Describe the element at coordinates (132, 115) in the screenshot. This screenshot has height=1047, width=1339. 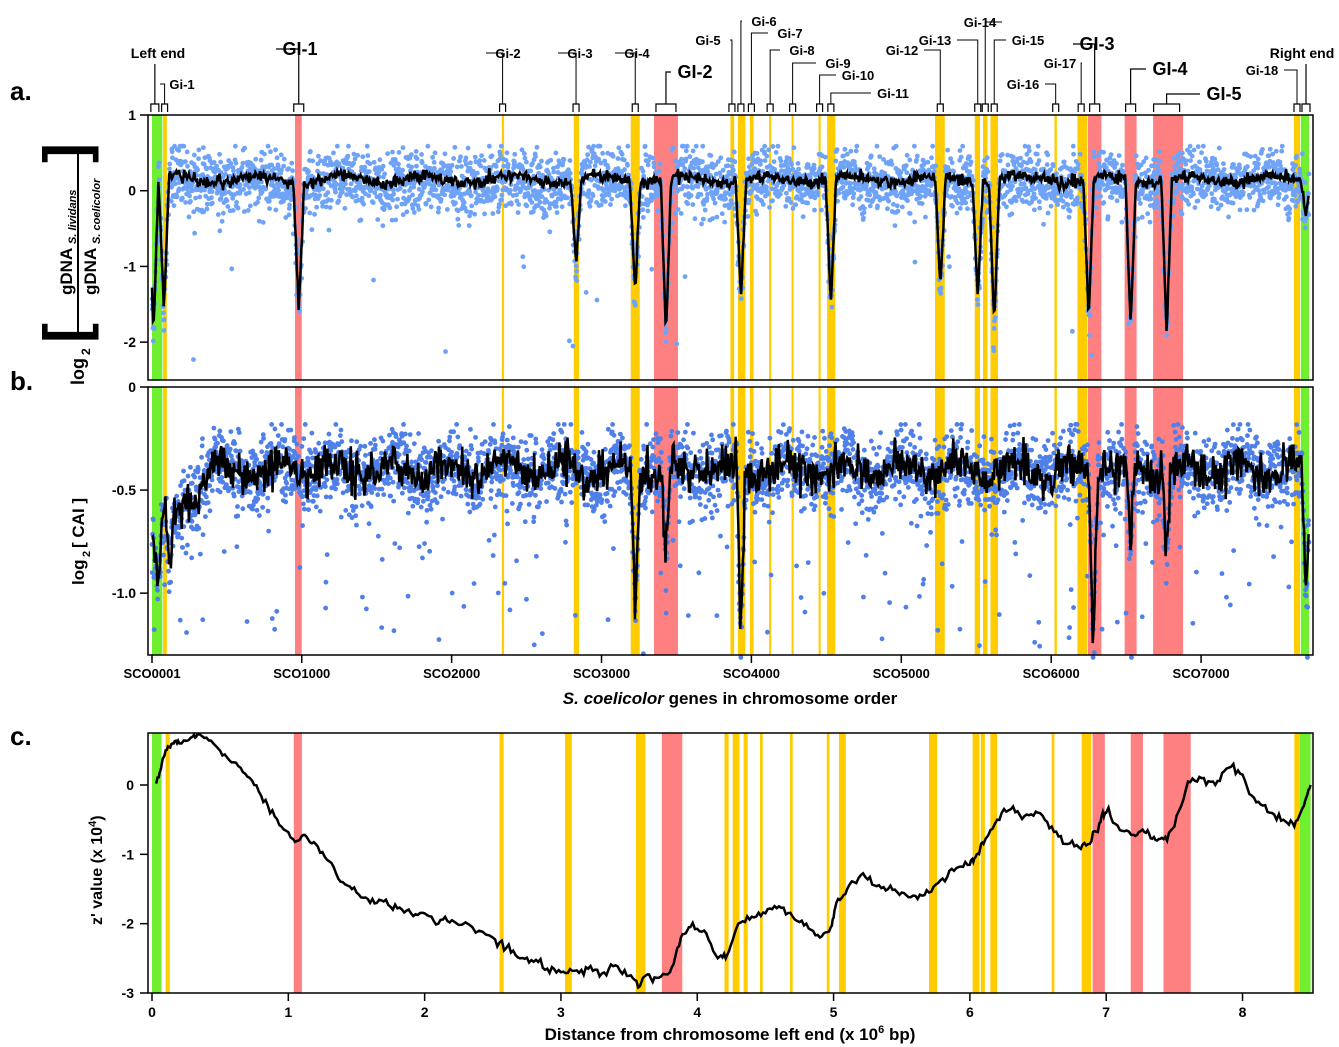
I see `panel-a-ytick-label: 1` at that location.